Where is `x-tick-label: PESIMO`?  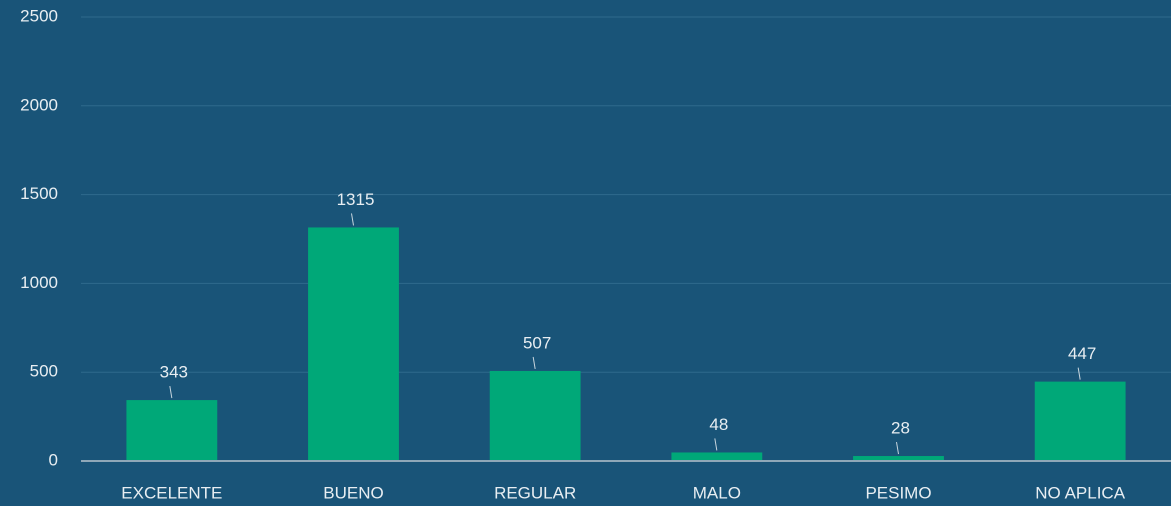
x-tick-label: PESIMO is located at coordinates (898, 492).